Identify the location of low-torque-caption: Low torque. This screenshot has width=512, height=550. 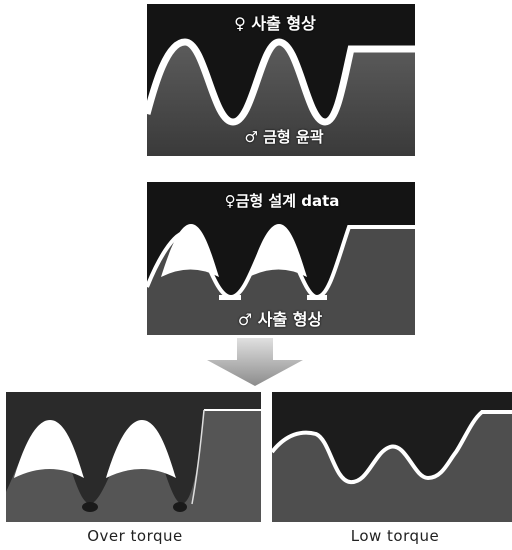
(395, 536).